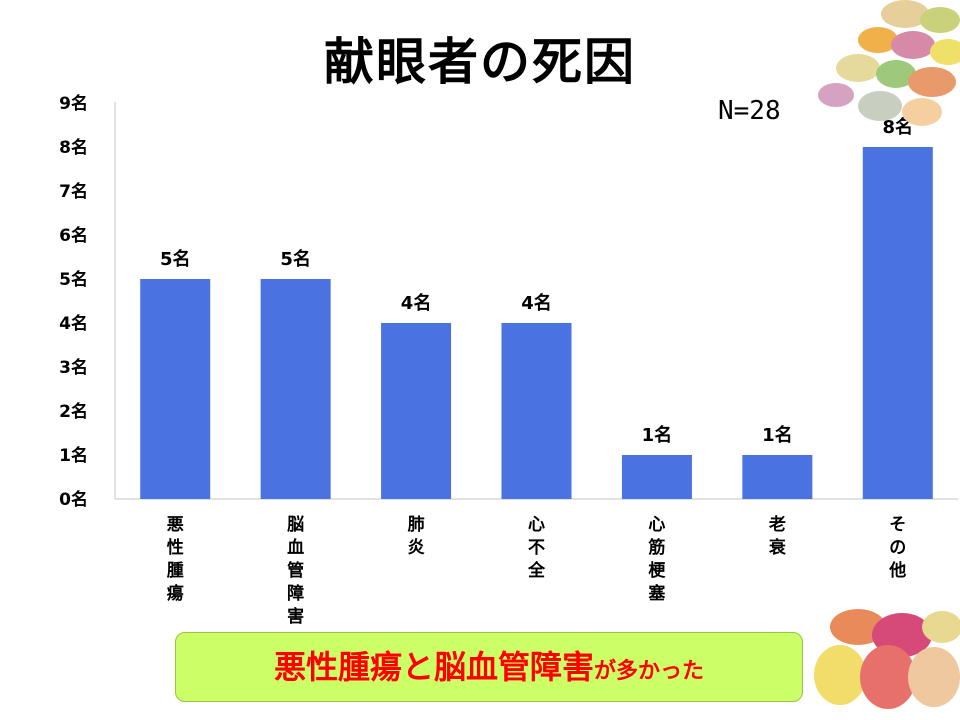 The image size is (960, 720). What do you see at coordinates (480, 62) in the screenshot?
I see `chart-title: 献眼者の死因` at bounding box center [480, 62].